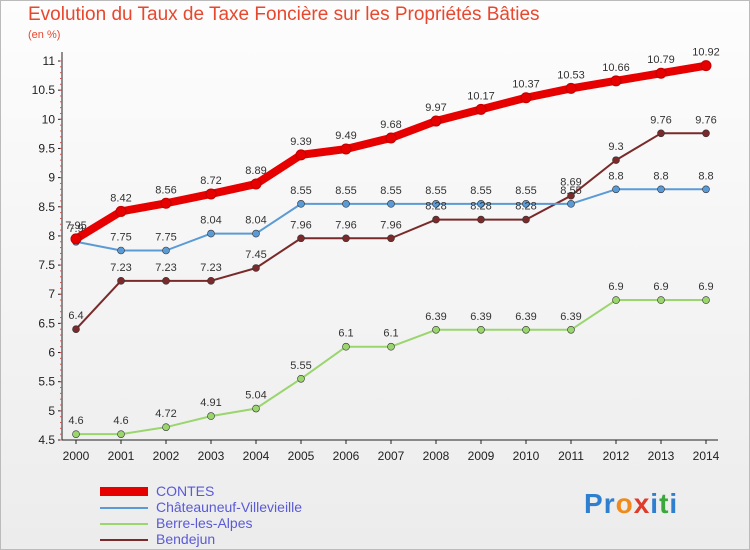 This screenshot has height=550, width=750. I want to click on y-tick-label: 5, so click(51, 411).